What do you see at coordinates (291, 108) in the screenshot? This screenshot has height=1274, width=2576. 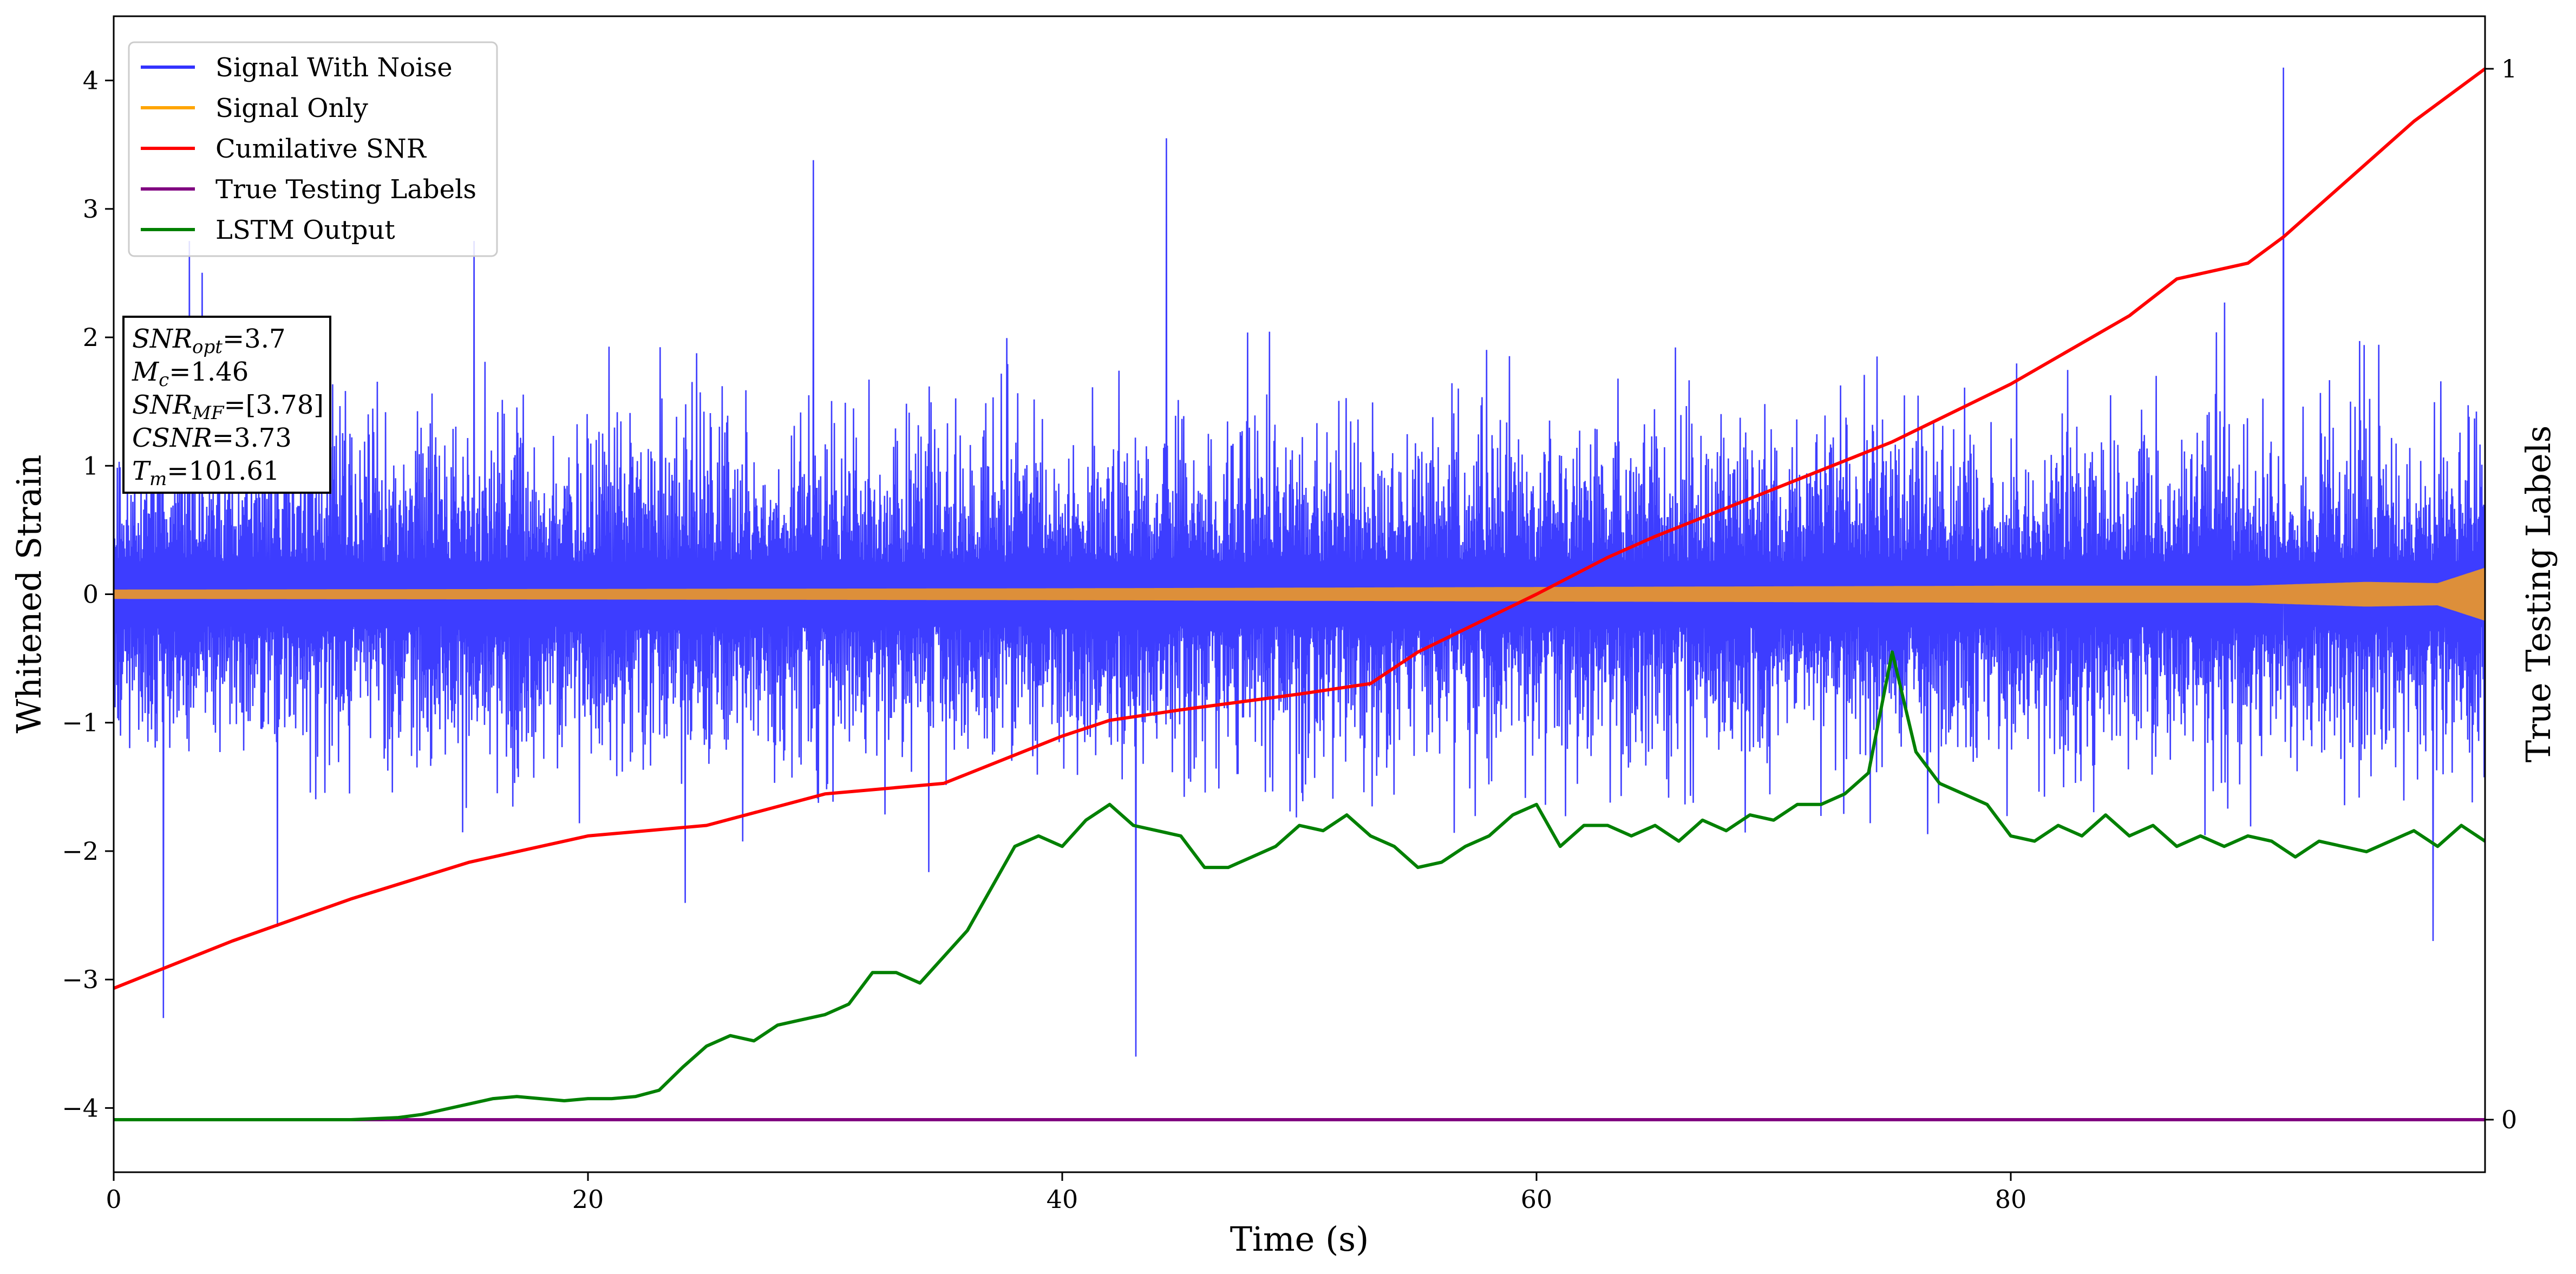 I see `legend-entry: Signal Only` at bounding box center [291, 108].